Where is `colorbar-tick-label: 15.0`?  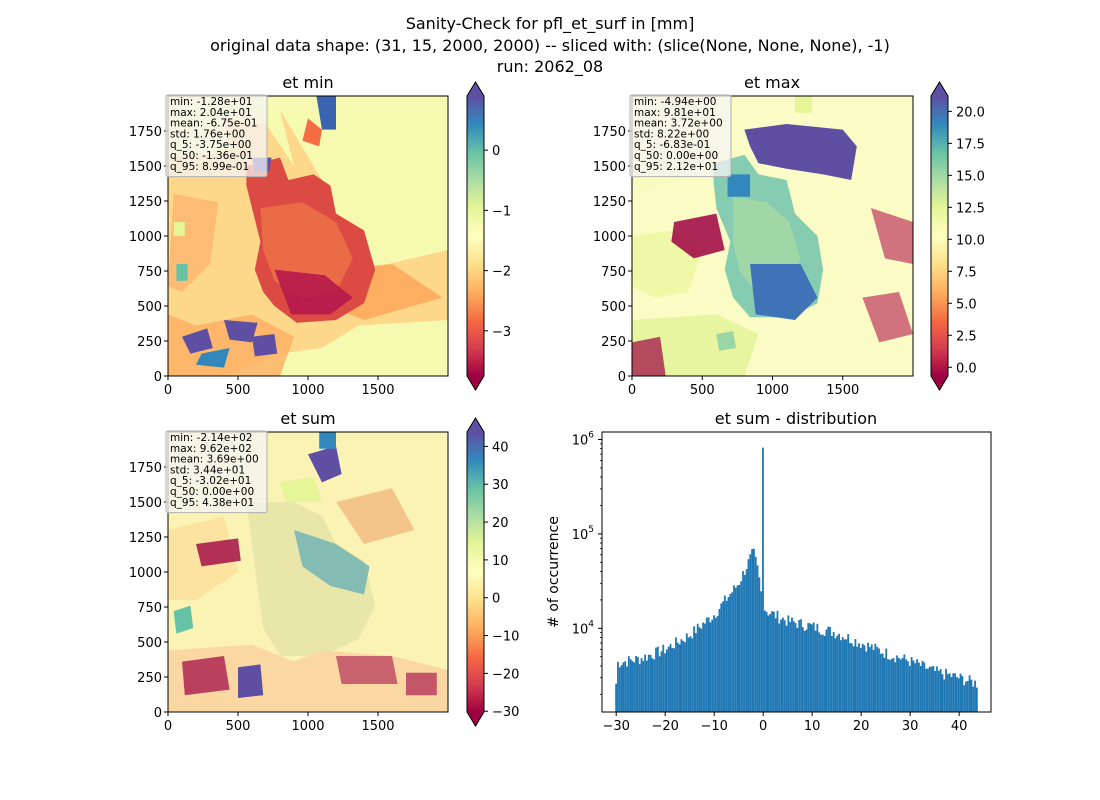
colorbar-tick-label: 15.0 is located at coordinates (970, 176).